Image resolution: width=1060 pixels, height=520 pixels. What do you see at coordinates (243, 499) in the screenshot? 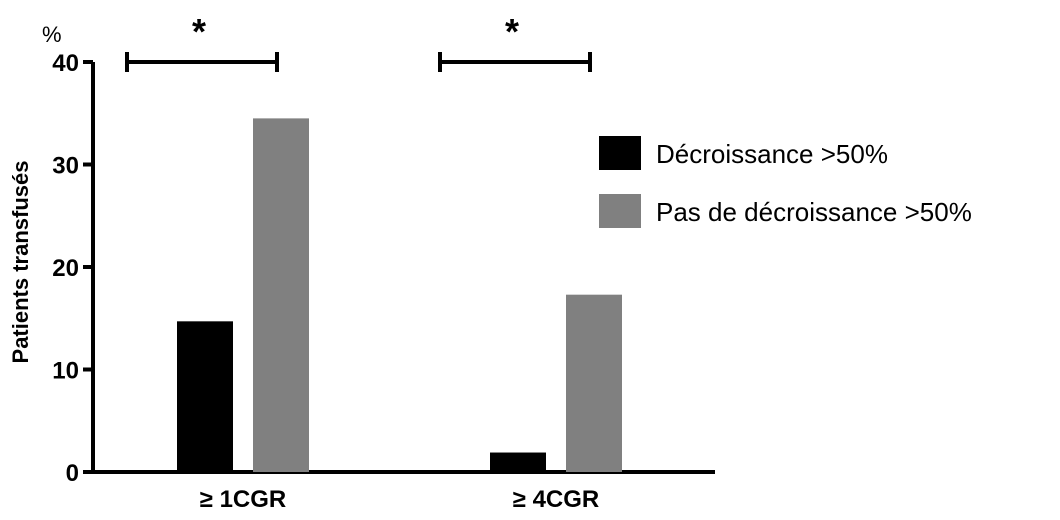
I see `x-category-label: ≥ 1CGR` at bounding box center [243, 499].